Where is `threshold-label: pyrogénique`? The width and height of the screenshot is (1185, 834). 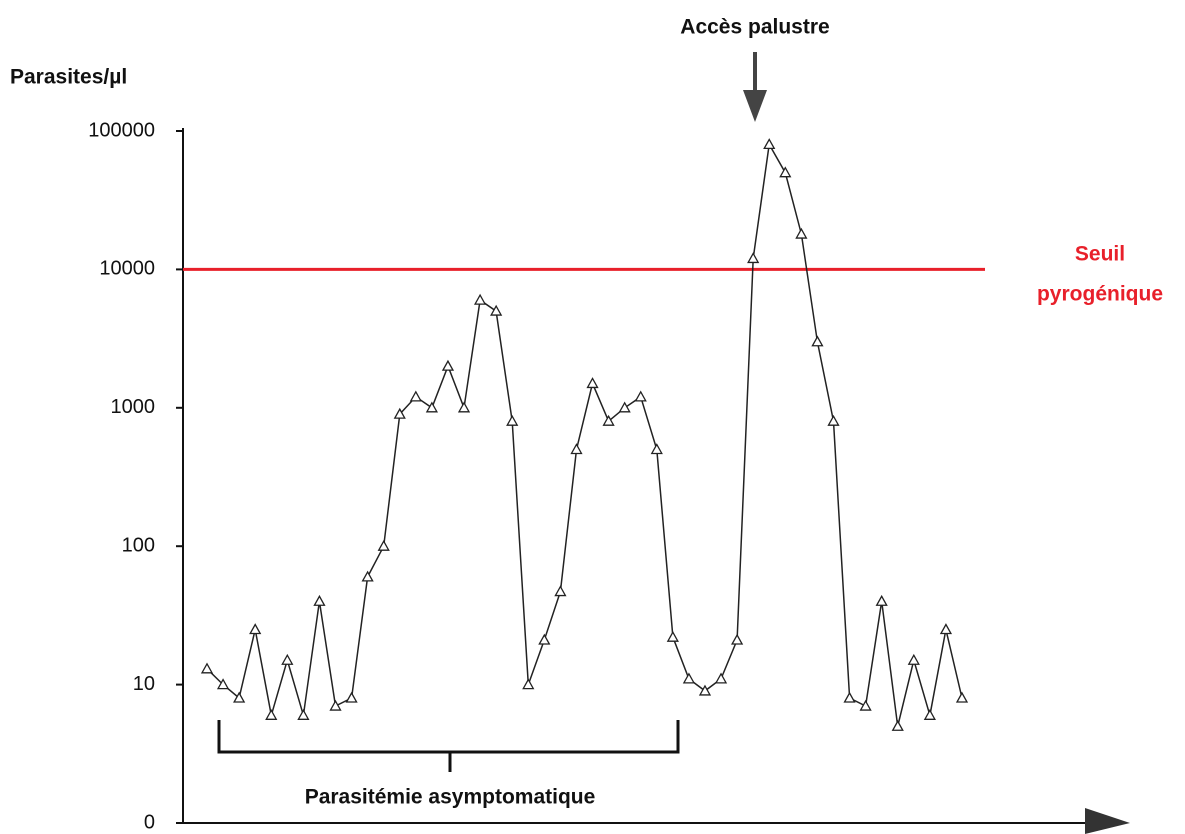
threshold-label: pyrogénique is located at coordinates (1100, 294).